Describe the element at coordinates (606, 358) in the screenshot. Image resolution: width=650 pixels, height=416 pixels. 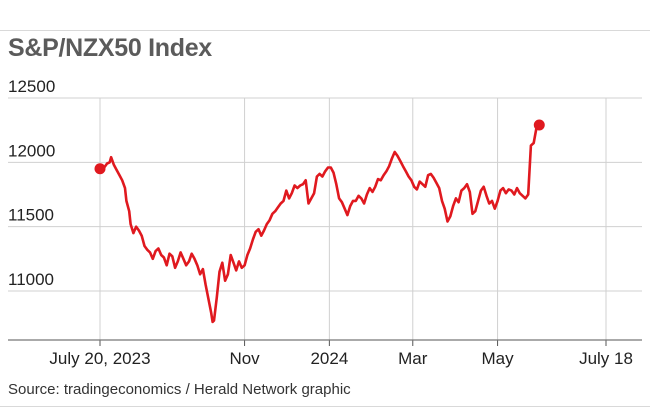
I see `x-tick-label: July 18` at that location.